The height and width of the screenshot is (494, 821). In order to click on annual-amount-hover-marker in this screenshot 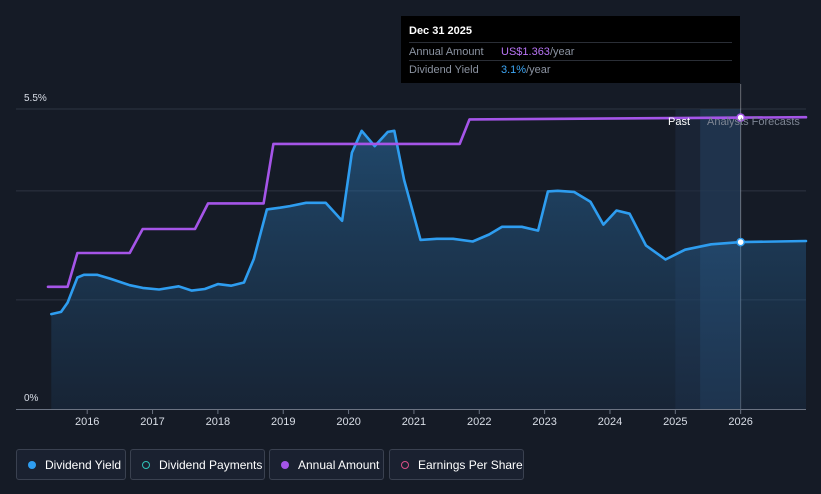, I will do `click(741, 117)`.